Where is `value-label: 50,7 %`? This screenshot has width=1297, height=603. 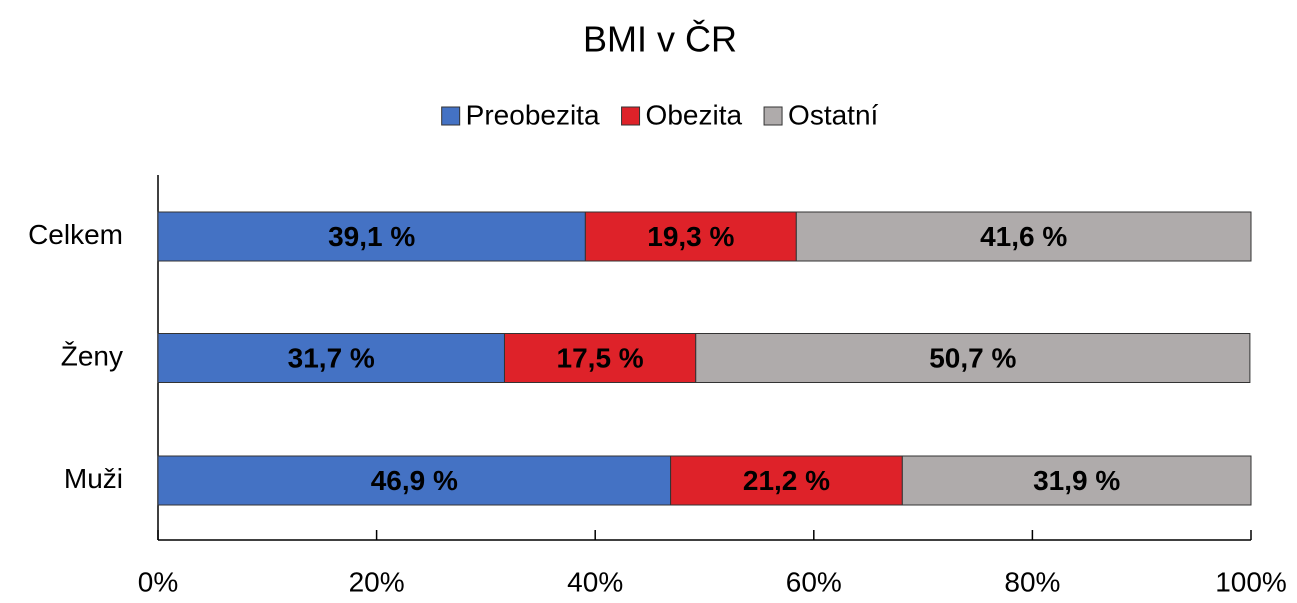 value-label: 50,7 % is located at coordinates (972, 357).